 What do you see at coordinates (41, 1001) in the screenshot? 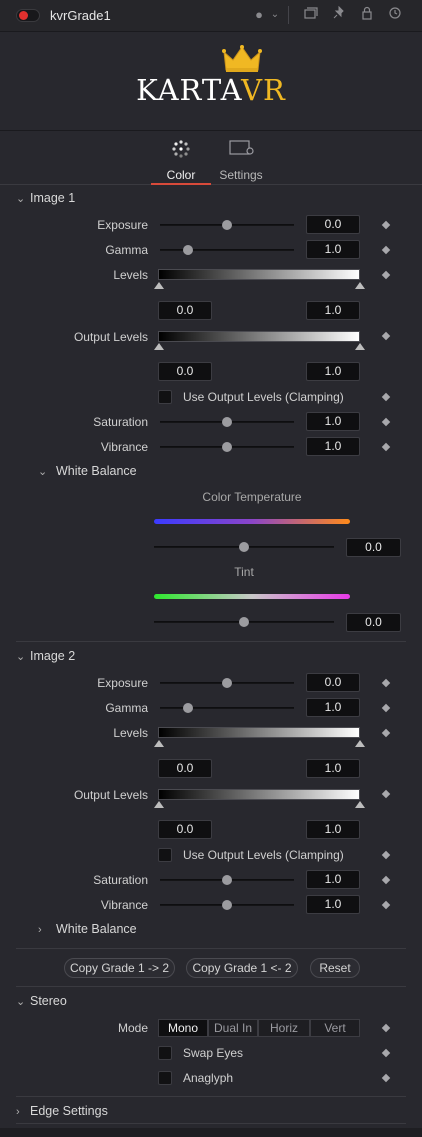
I see `stereo-section-header: ⌄ Stereo` at bounding box center [41, 1001].